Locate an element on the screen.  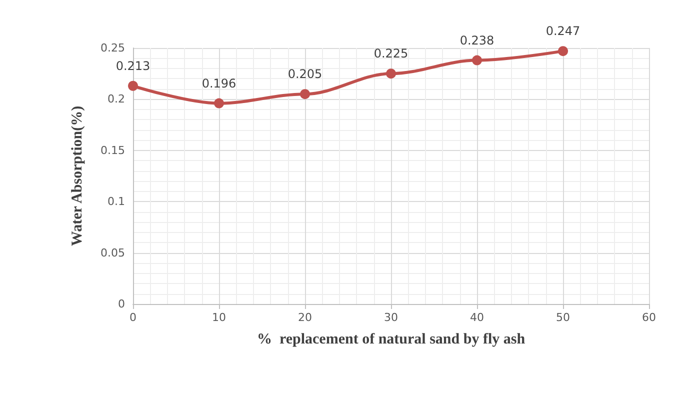
y-tick-label: 0 is located at coordinates (121, 304).